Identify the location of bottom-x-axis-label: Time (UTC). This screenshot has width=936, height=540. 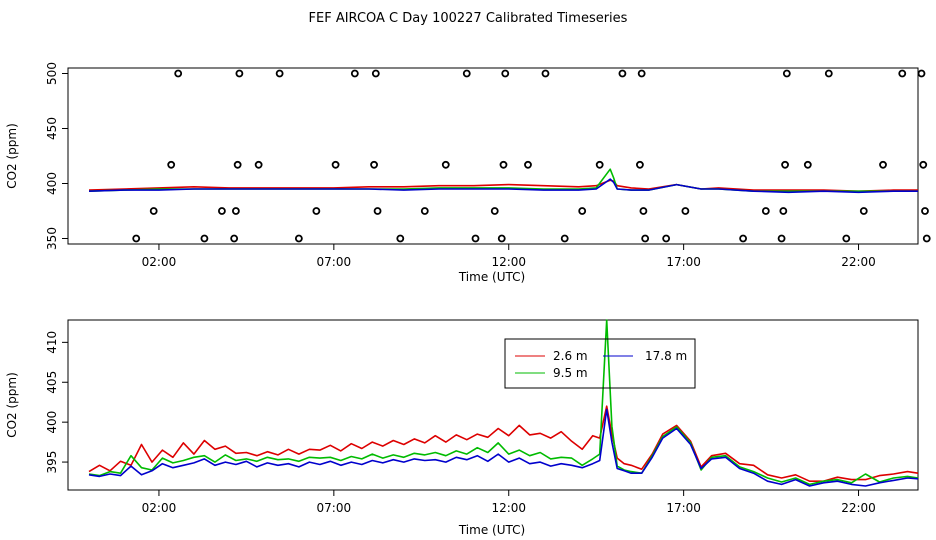
(491, 530).